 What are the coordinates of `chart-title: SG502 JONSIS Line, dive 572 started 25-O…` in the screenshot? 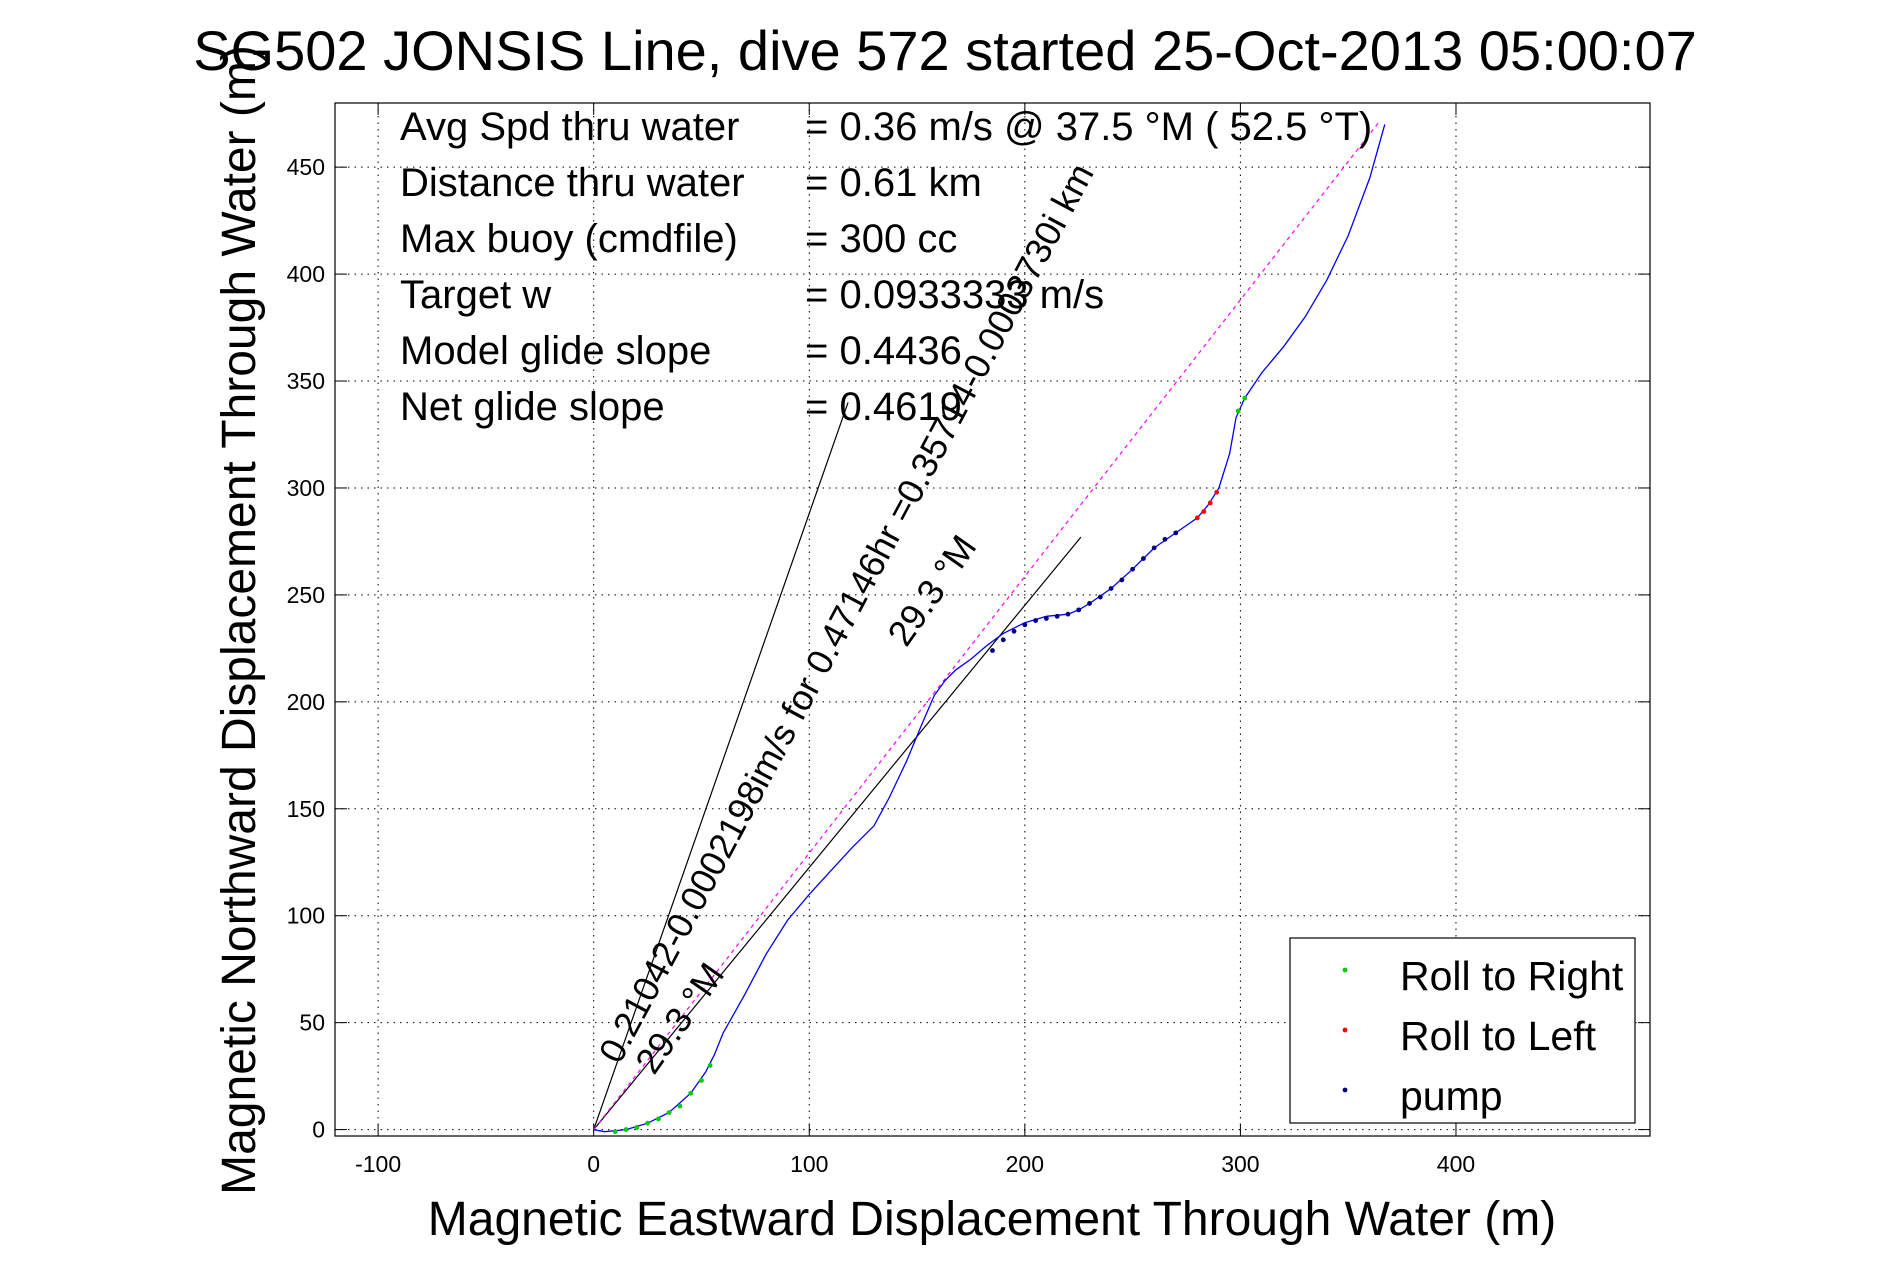 It's located at (945, 50).